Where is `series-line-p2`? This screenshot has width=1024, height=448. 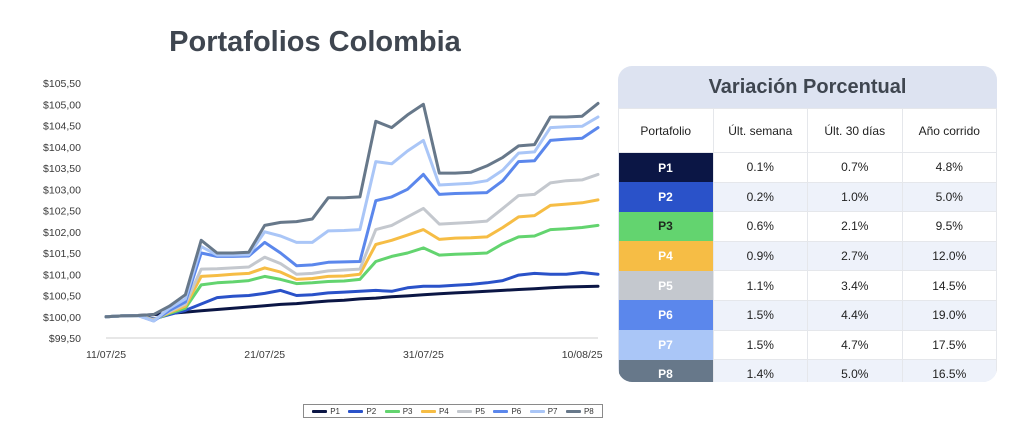
series-line-p2 is located at coordinates (352, 296).